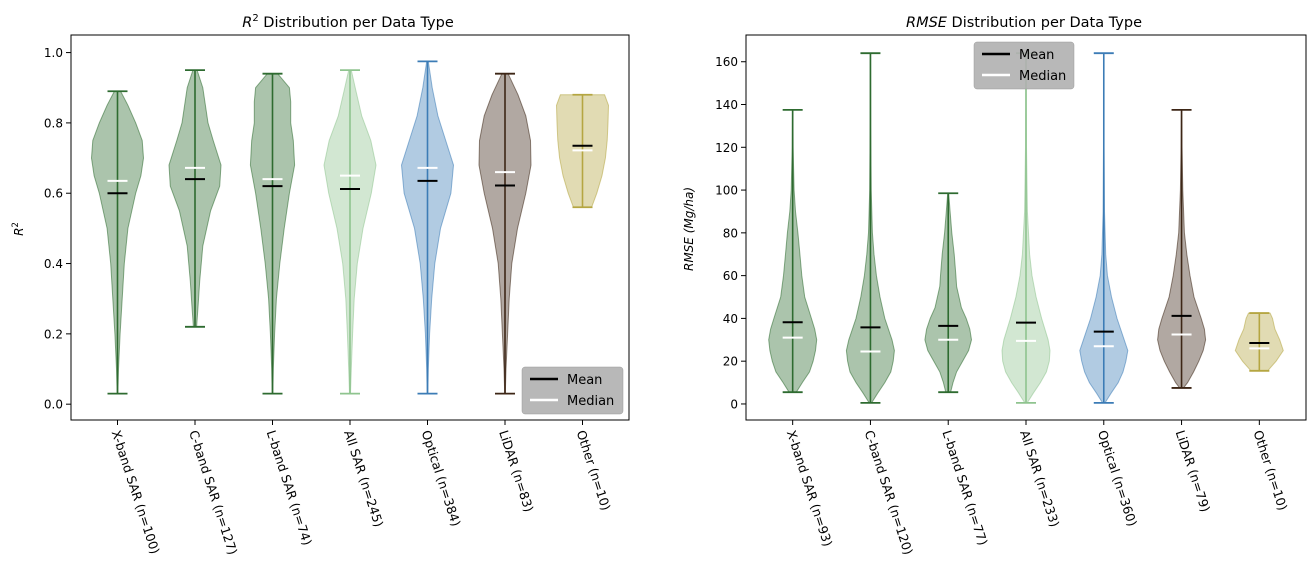 This screenshot has height=581, width=1316. I want to click on y-axis-label: R2, so click(18, 229).